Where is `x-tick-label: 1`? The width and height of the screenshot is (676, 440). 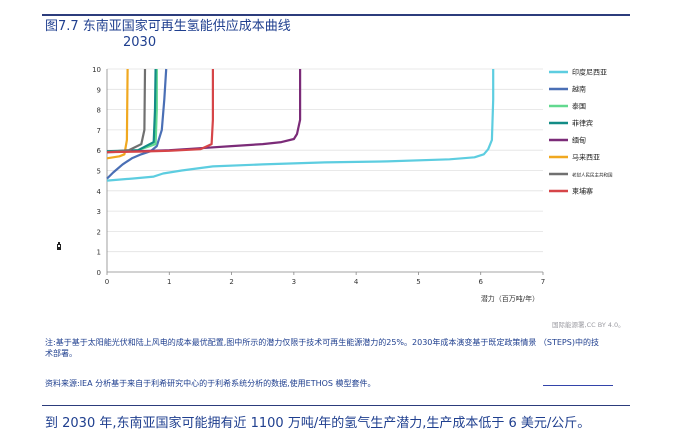
x-tick-label: 1 is located at coordinates (169, 282).